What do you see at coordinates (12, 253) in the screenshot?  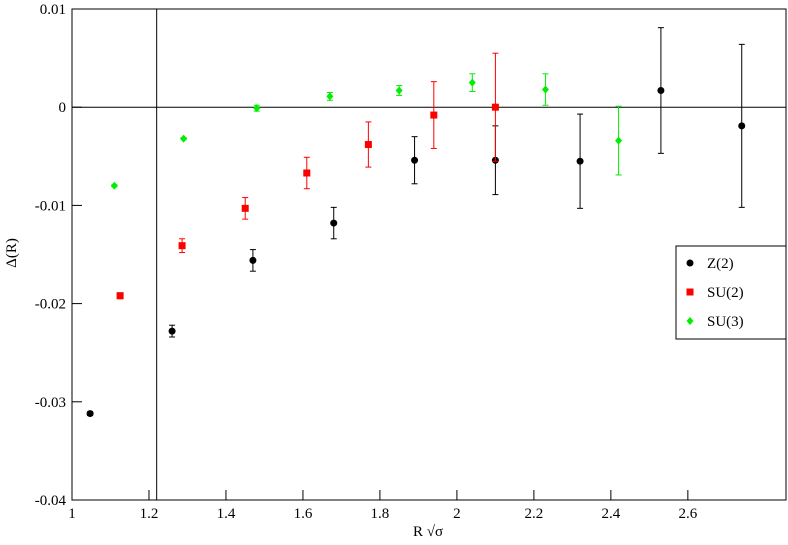 I see `y-axis-label: Δ(R)` at bounding box center [12, 253].